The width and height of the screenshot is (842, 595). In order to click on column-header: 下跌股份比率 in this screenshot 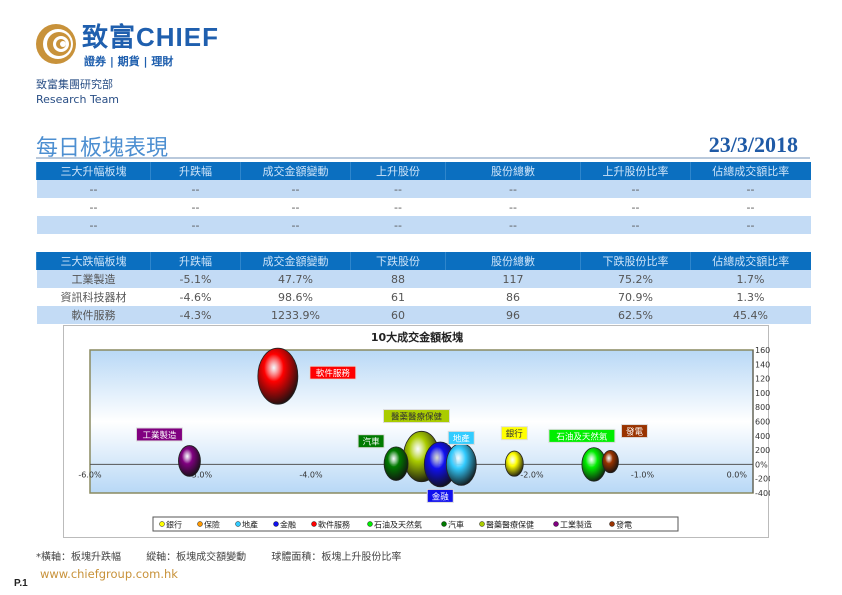, I will do `click(635, 261)`.